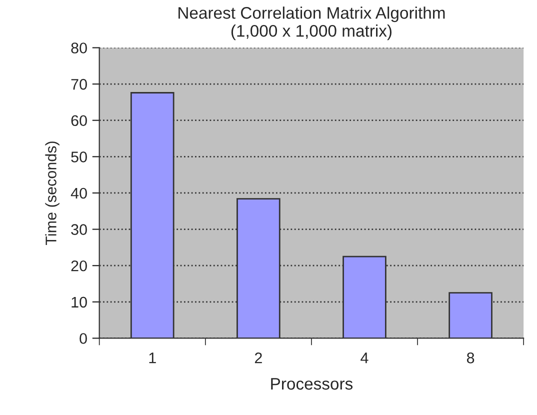 The image size is (537, 415). What do you see at coordinates (79, 266) in the screenshot?
I see `y-tick-label: 20` at bounding box center [79, 266].